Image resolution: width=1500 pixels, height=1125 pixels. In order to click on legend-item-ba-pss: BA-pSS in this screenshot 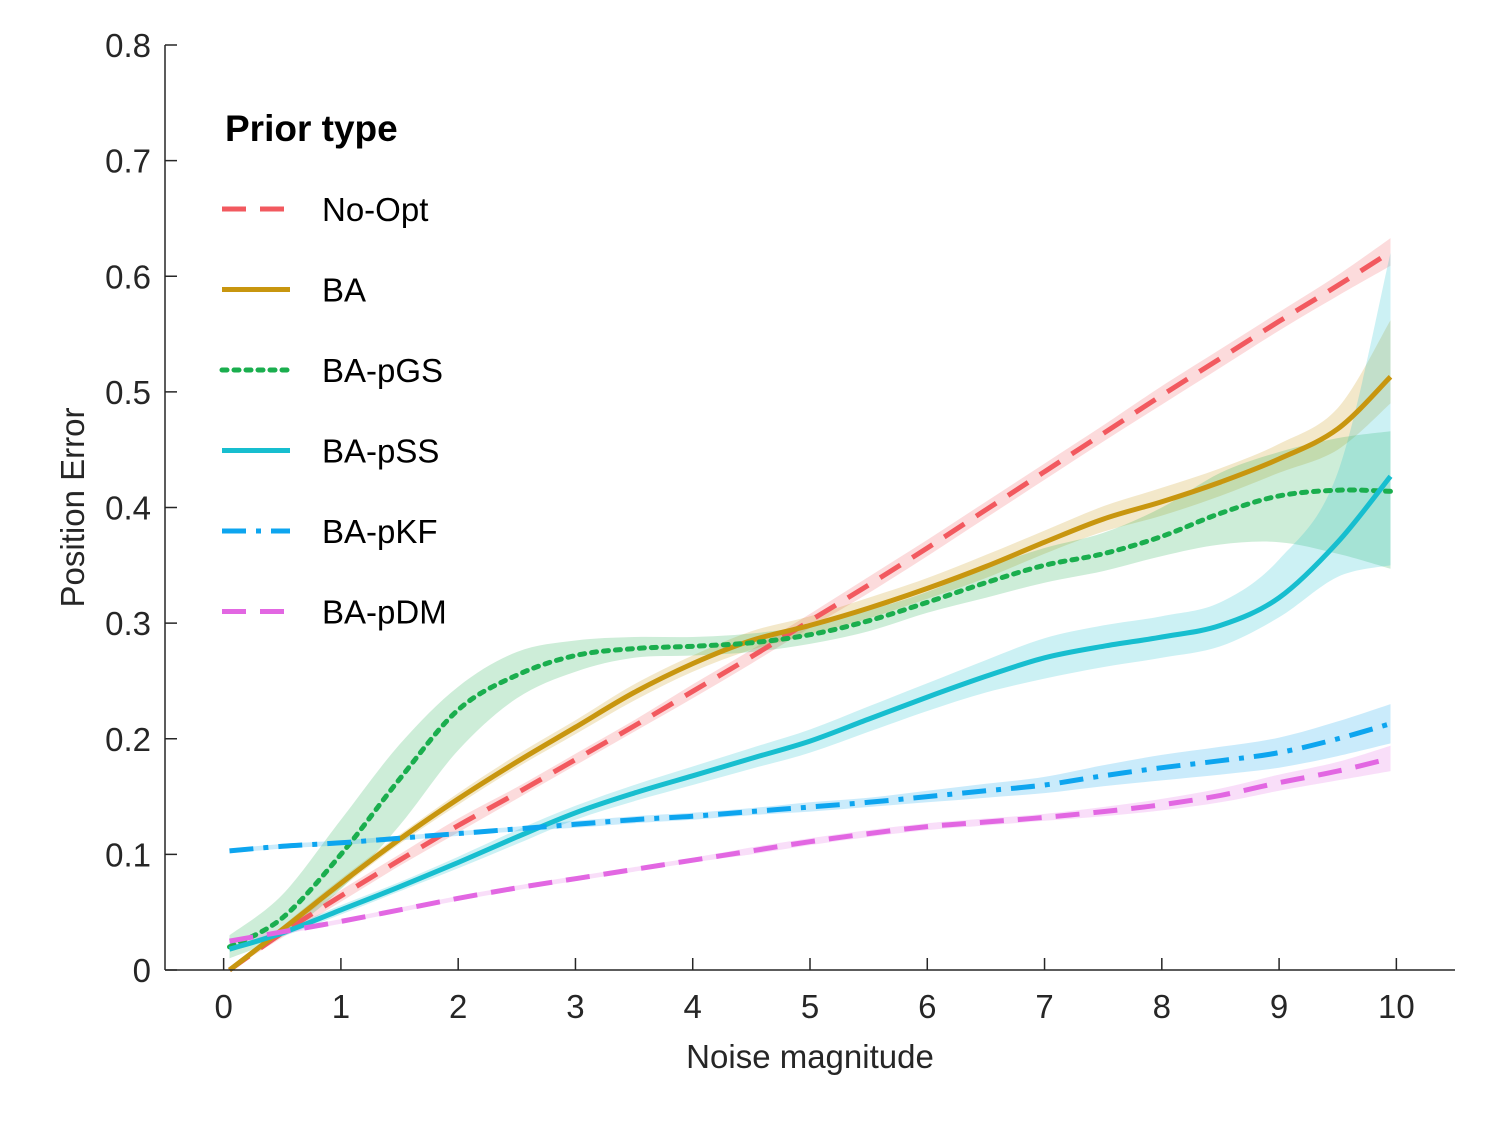, I will do `click(330, 451)`.